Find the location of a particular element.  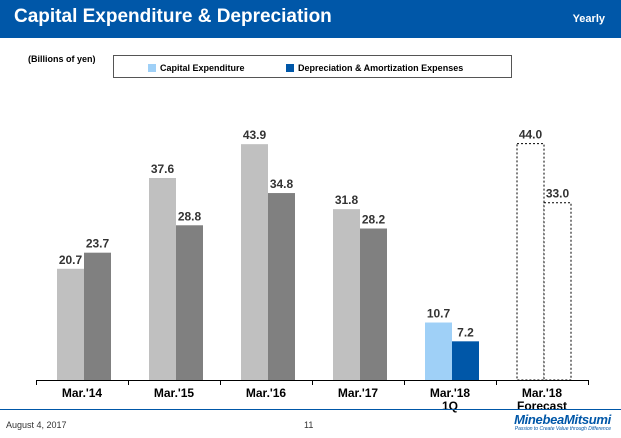

capex-value-label-1: 37.6 is located at coordinates (163, 169).